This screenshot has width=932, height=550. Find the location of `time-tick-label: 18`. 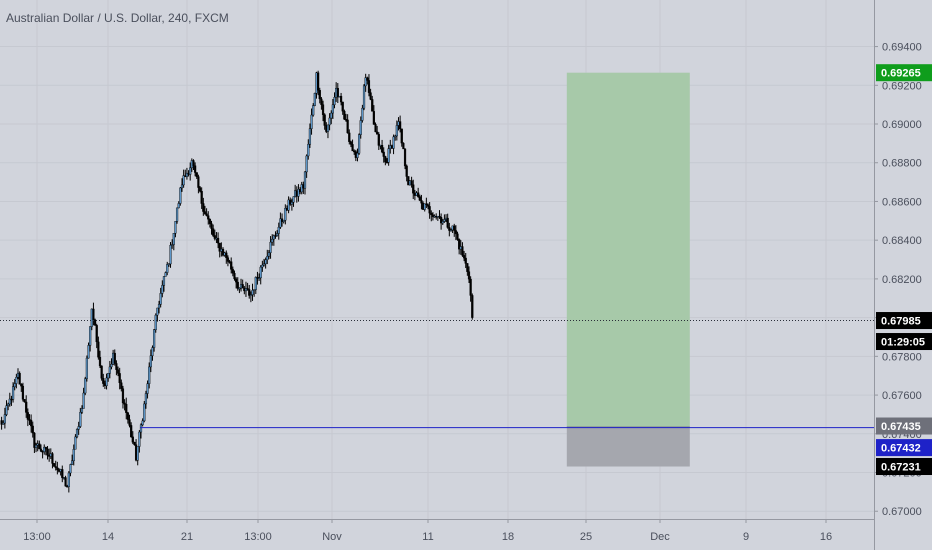

time-tick-label: 18 is located at coordinates (508, 537).